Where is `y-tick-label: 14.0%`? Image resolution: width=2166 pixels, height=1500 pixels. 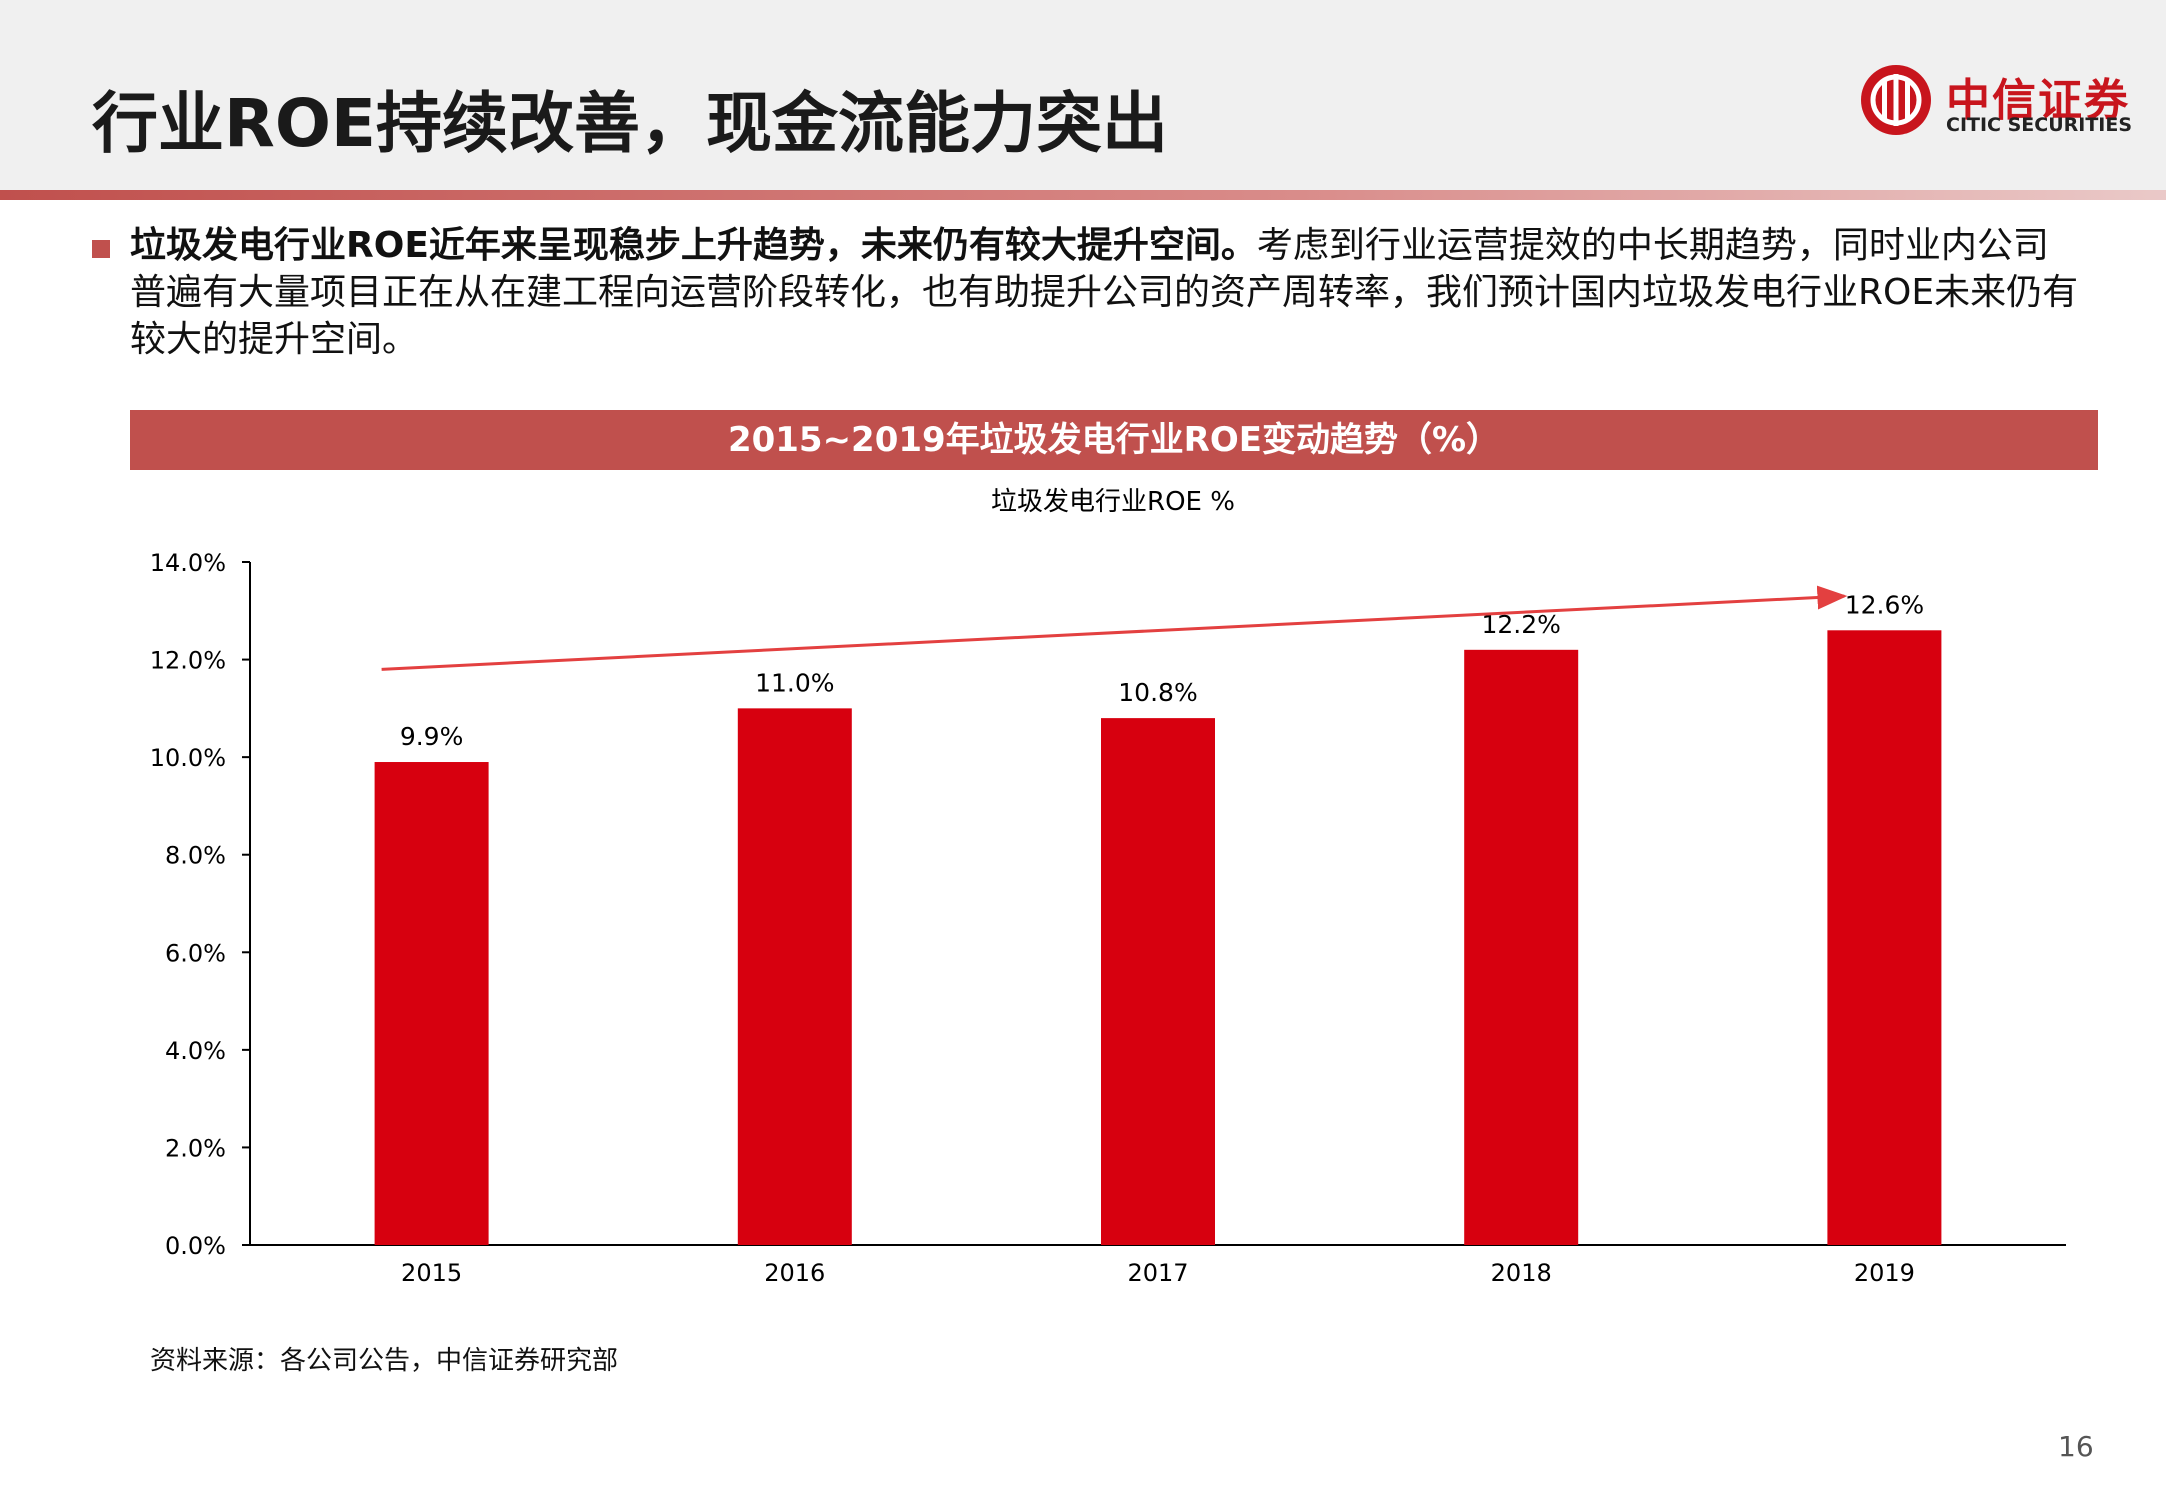 y-tick-label: 14.0% is located at coordinates (188, 563).